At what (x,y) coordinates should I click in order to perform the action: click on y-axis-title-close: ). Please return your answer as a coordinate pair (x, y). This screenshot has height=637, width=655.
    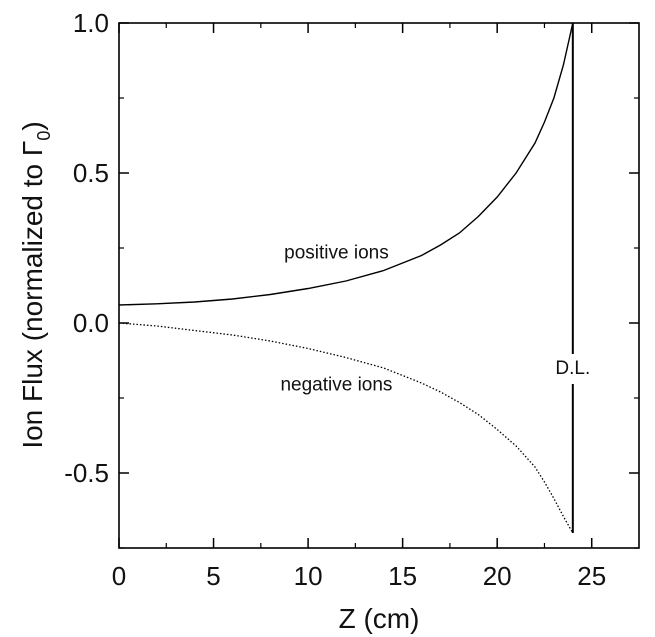
    Looking at the image, I should click on (32, 125).